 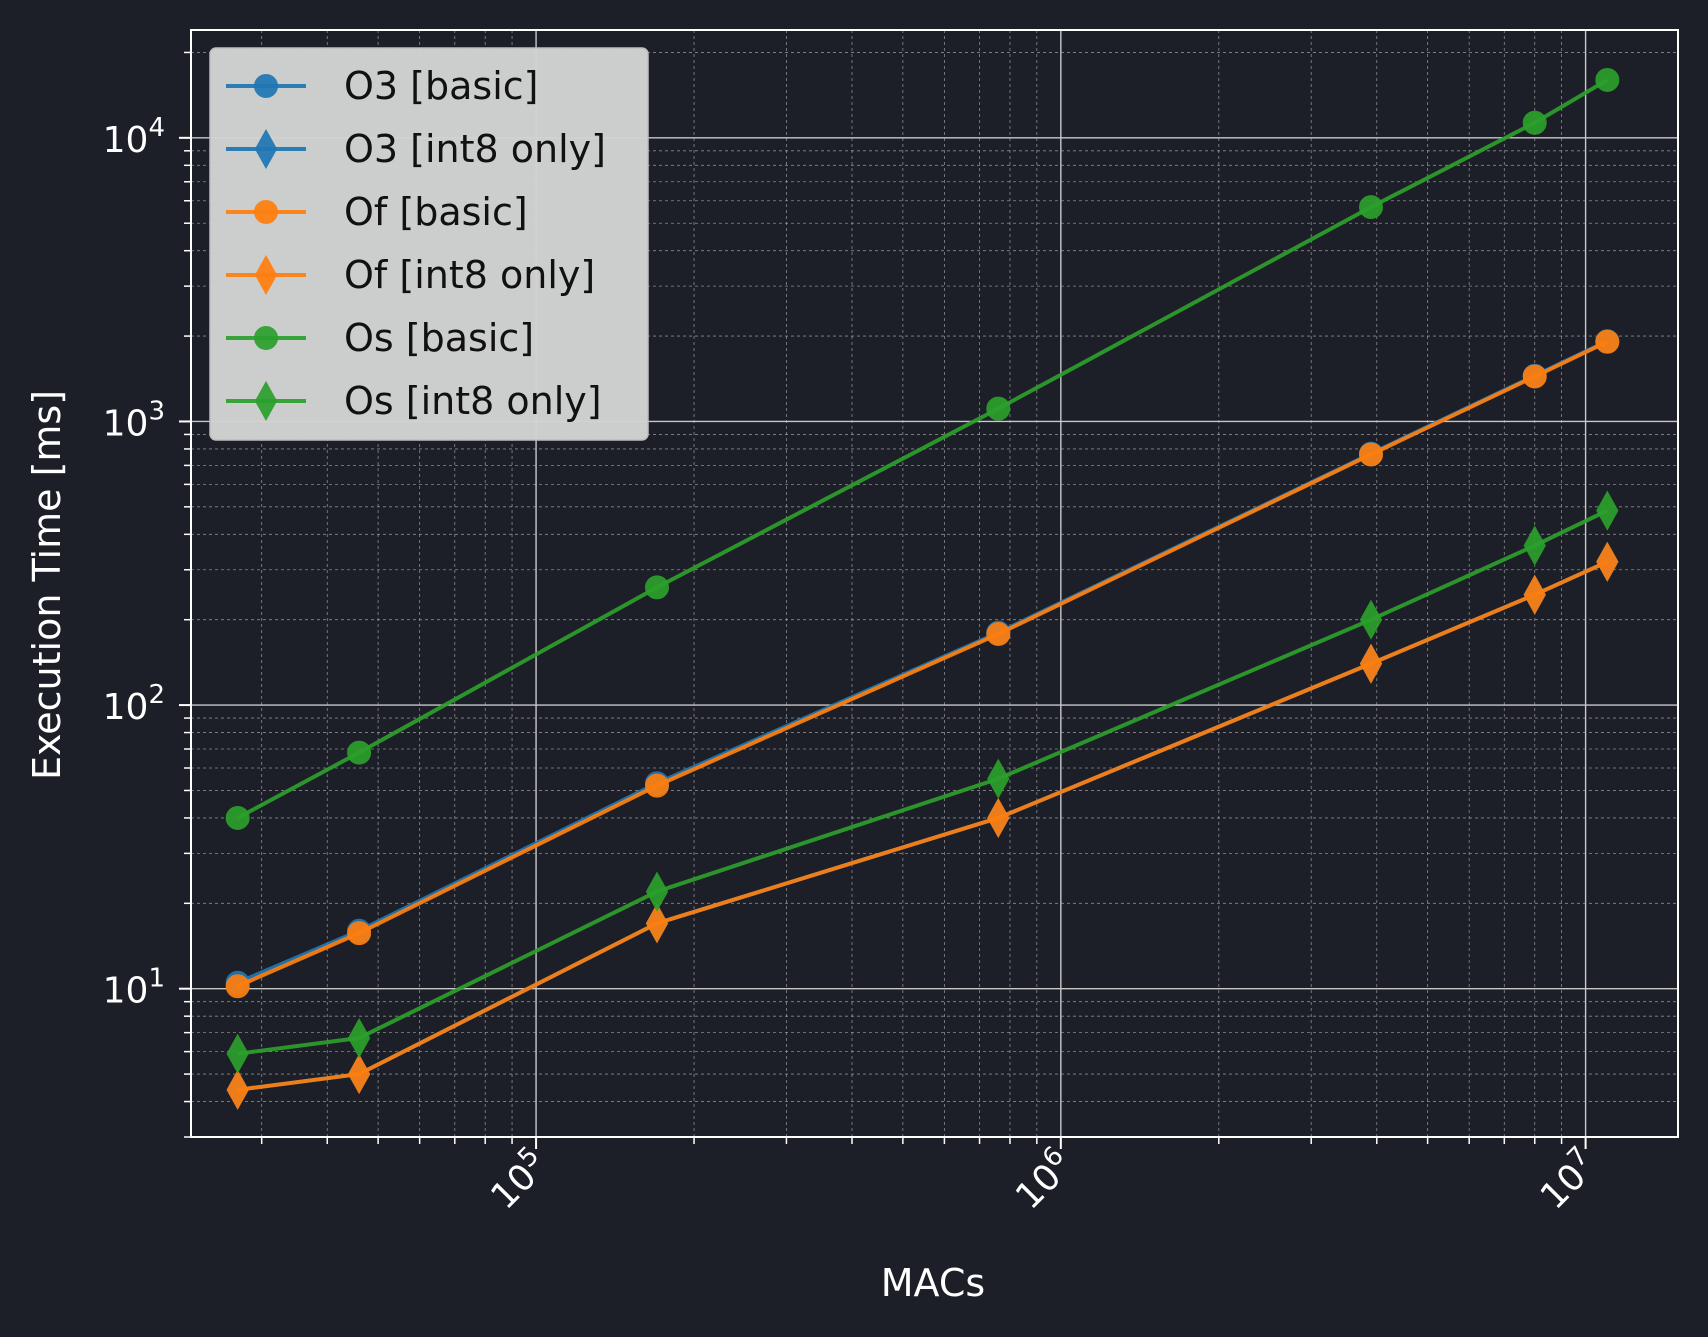 I want to click on legend-entry: Of [int8 only], so click(x=410, y=275).